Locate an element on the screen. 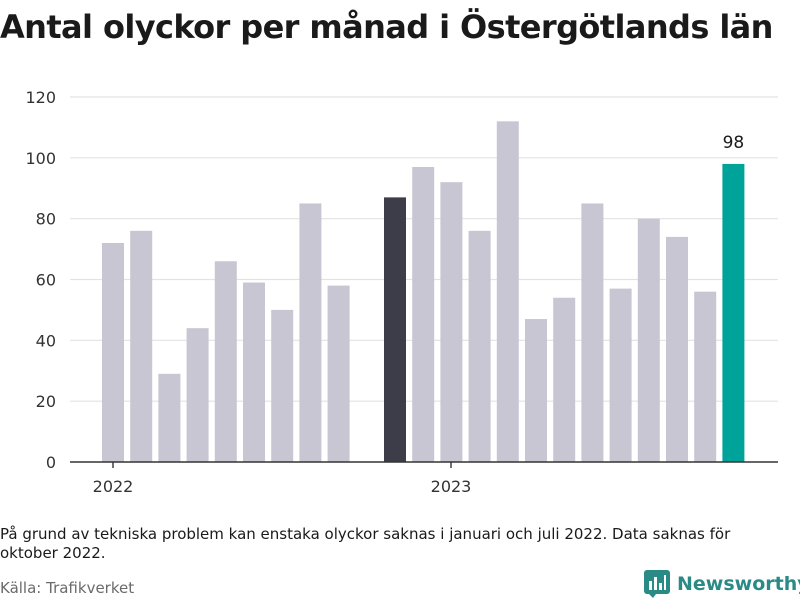  y-tick-label: 0 is located at coordinates (51, 462).